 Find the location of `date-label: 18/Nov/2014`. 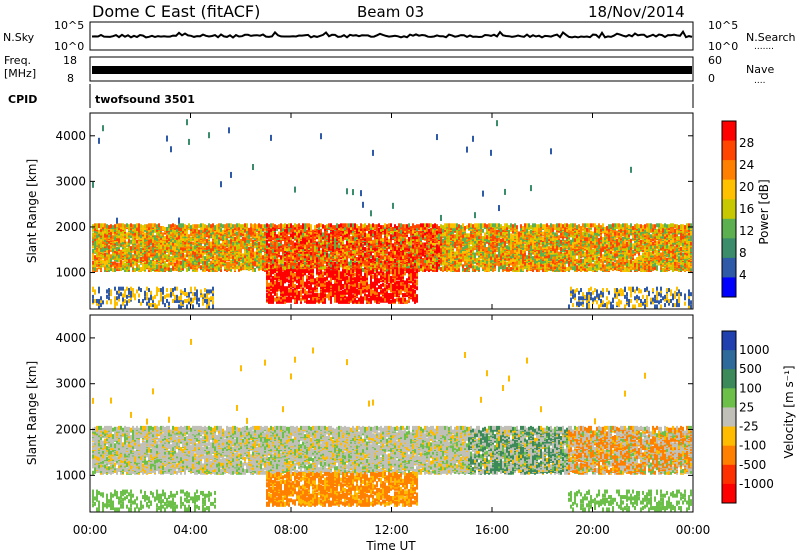

date-label: 18/Nov/2014 is located at coordinates (636, 12).